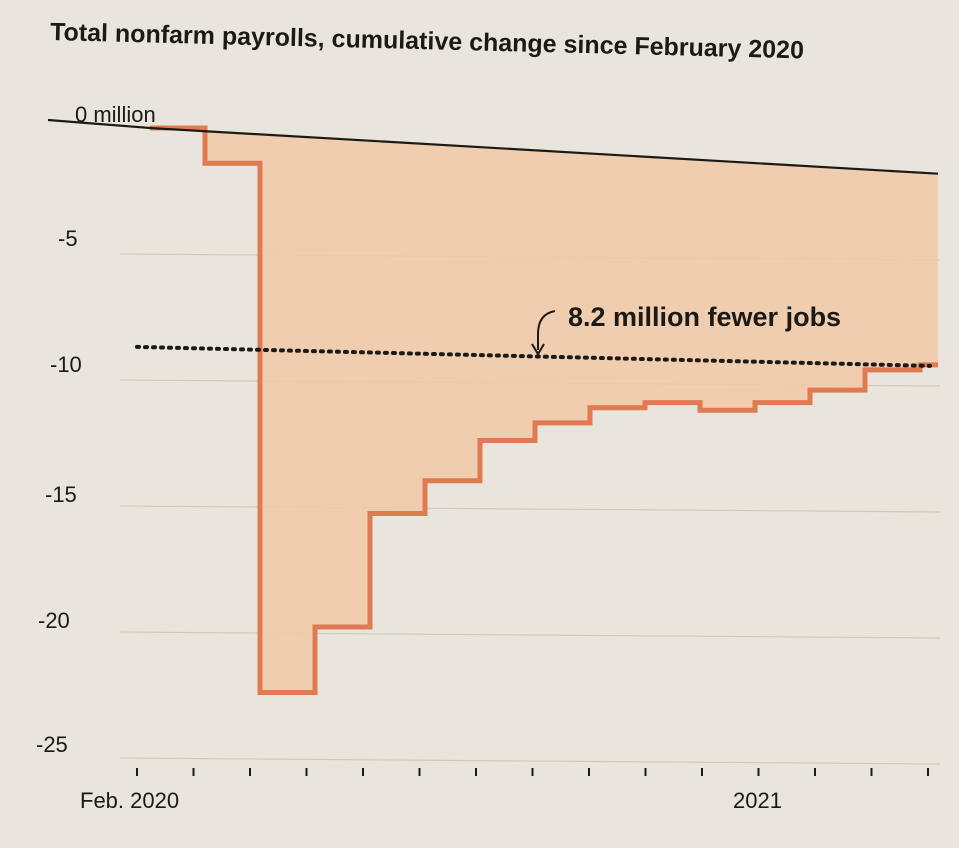  Describe the element at coordinates (115, 114) in the screenshot. I see `y-tick-label: 0 million` at that location.